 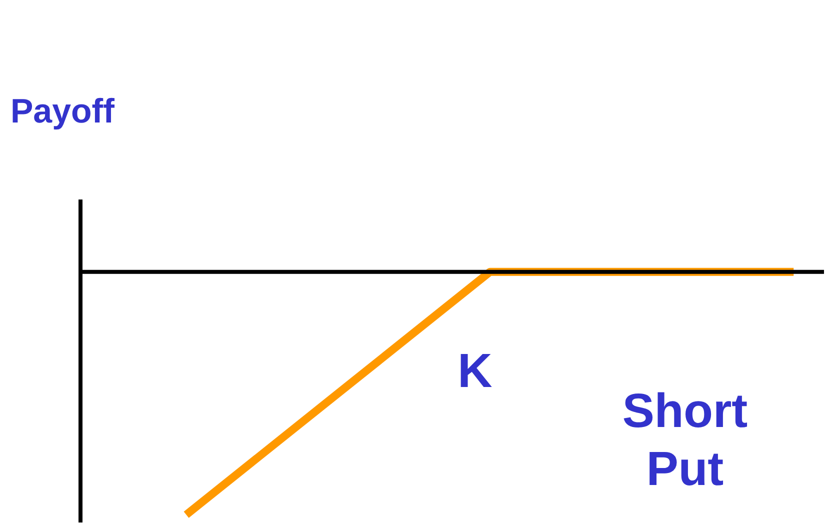 I want to click on annotation: Short Put, so click(x=685, y=440).